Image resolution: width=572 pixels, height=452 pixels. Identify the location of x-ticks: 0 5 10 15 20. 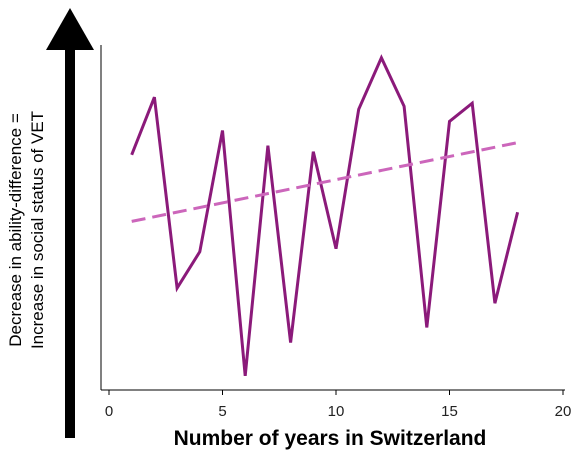
(338, 405).